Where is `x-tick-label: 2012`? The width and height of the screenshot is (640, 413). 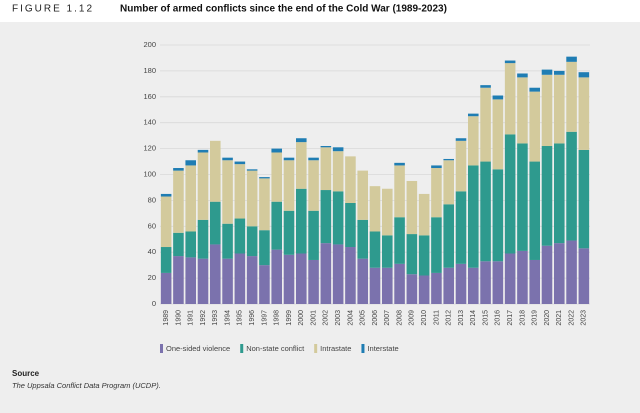
x-tick-label: 2012 is located at coordinates (449, 318).